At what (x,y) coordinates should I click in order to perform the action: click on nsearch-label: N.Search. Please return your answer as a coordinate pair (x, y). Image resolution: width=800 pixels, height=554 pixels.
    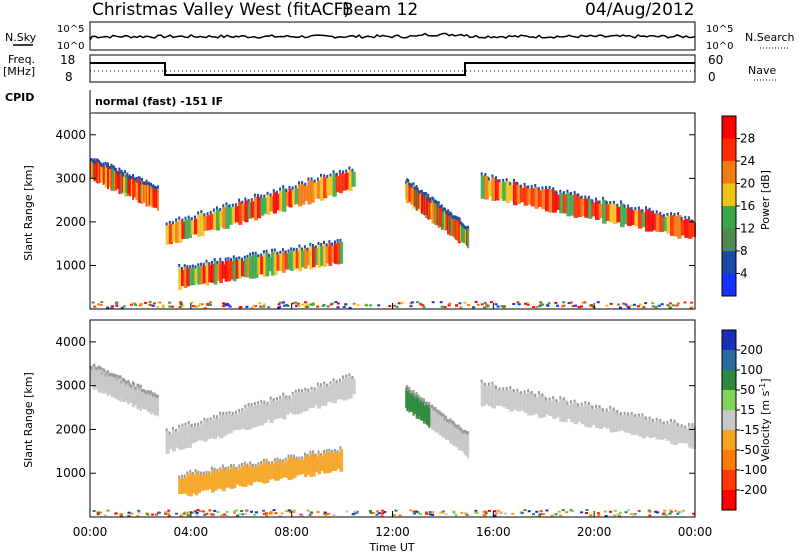
    Looking at the image, I should click on (770, 37).